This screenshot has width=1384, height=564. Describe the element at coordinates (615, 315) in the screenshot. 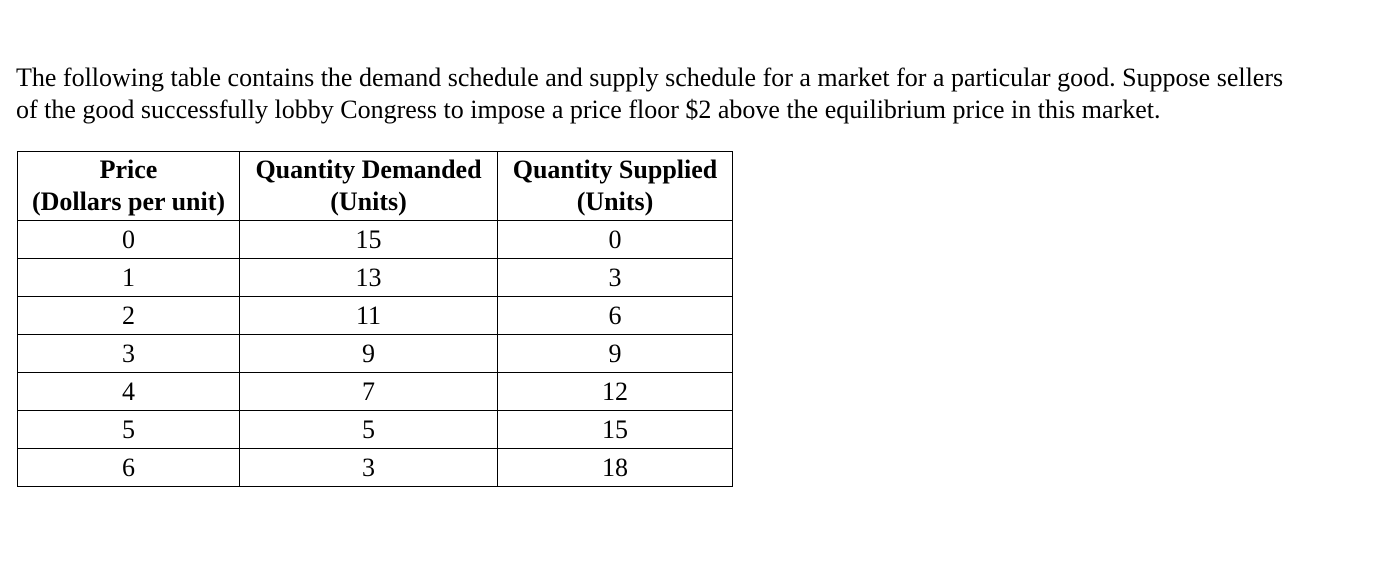

I see `cell-quantity-supplied: 6` at that location.